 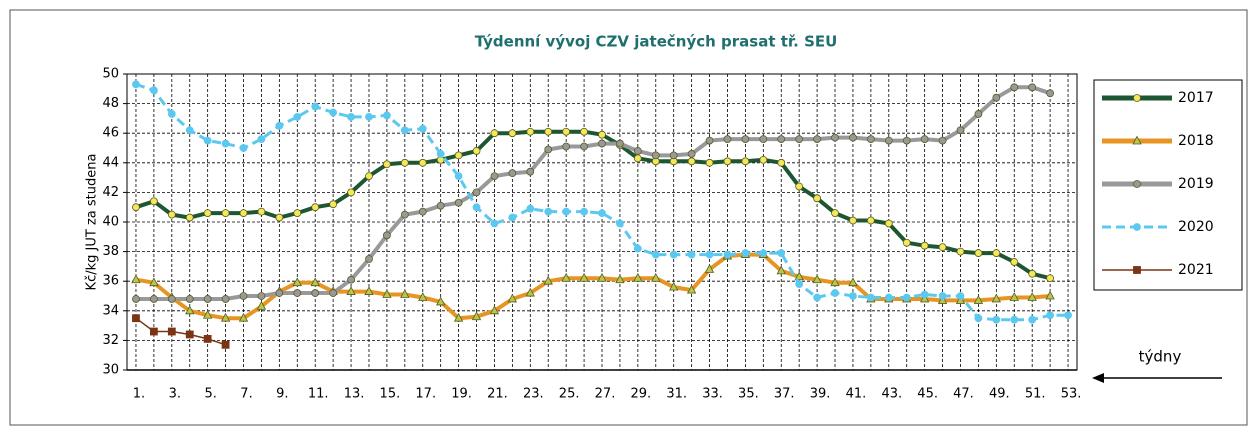 I want to click on x-tick-label: 39., so click(x=820, y=394).